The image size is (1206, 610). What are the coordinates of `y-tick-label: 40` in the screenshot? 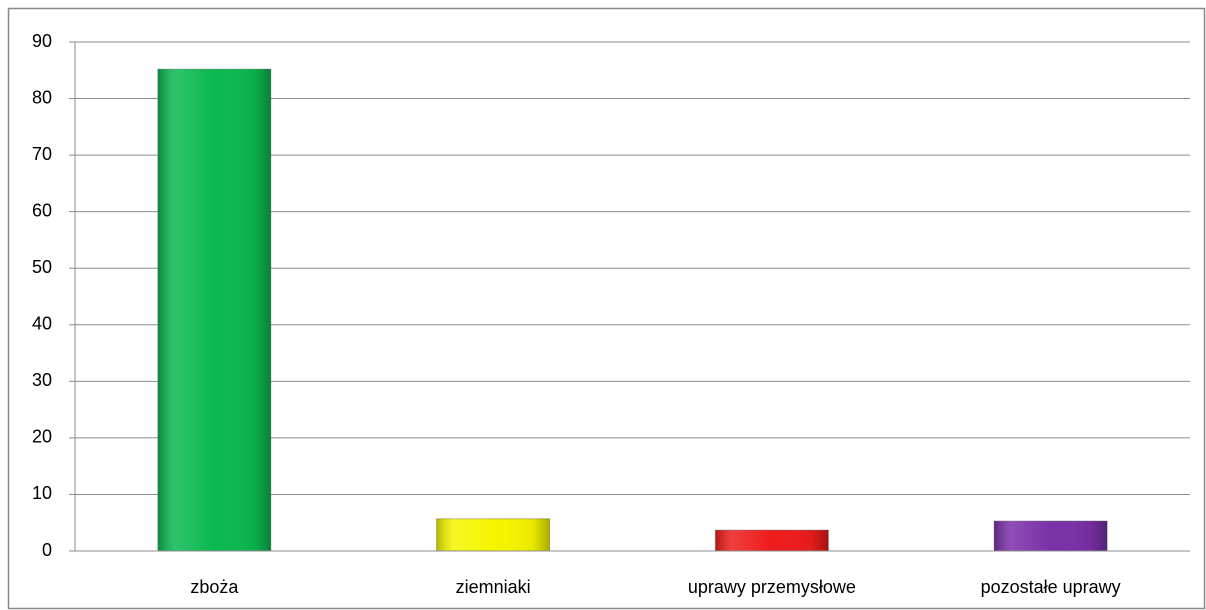 It's located at (42, 324).